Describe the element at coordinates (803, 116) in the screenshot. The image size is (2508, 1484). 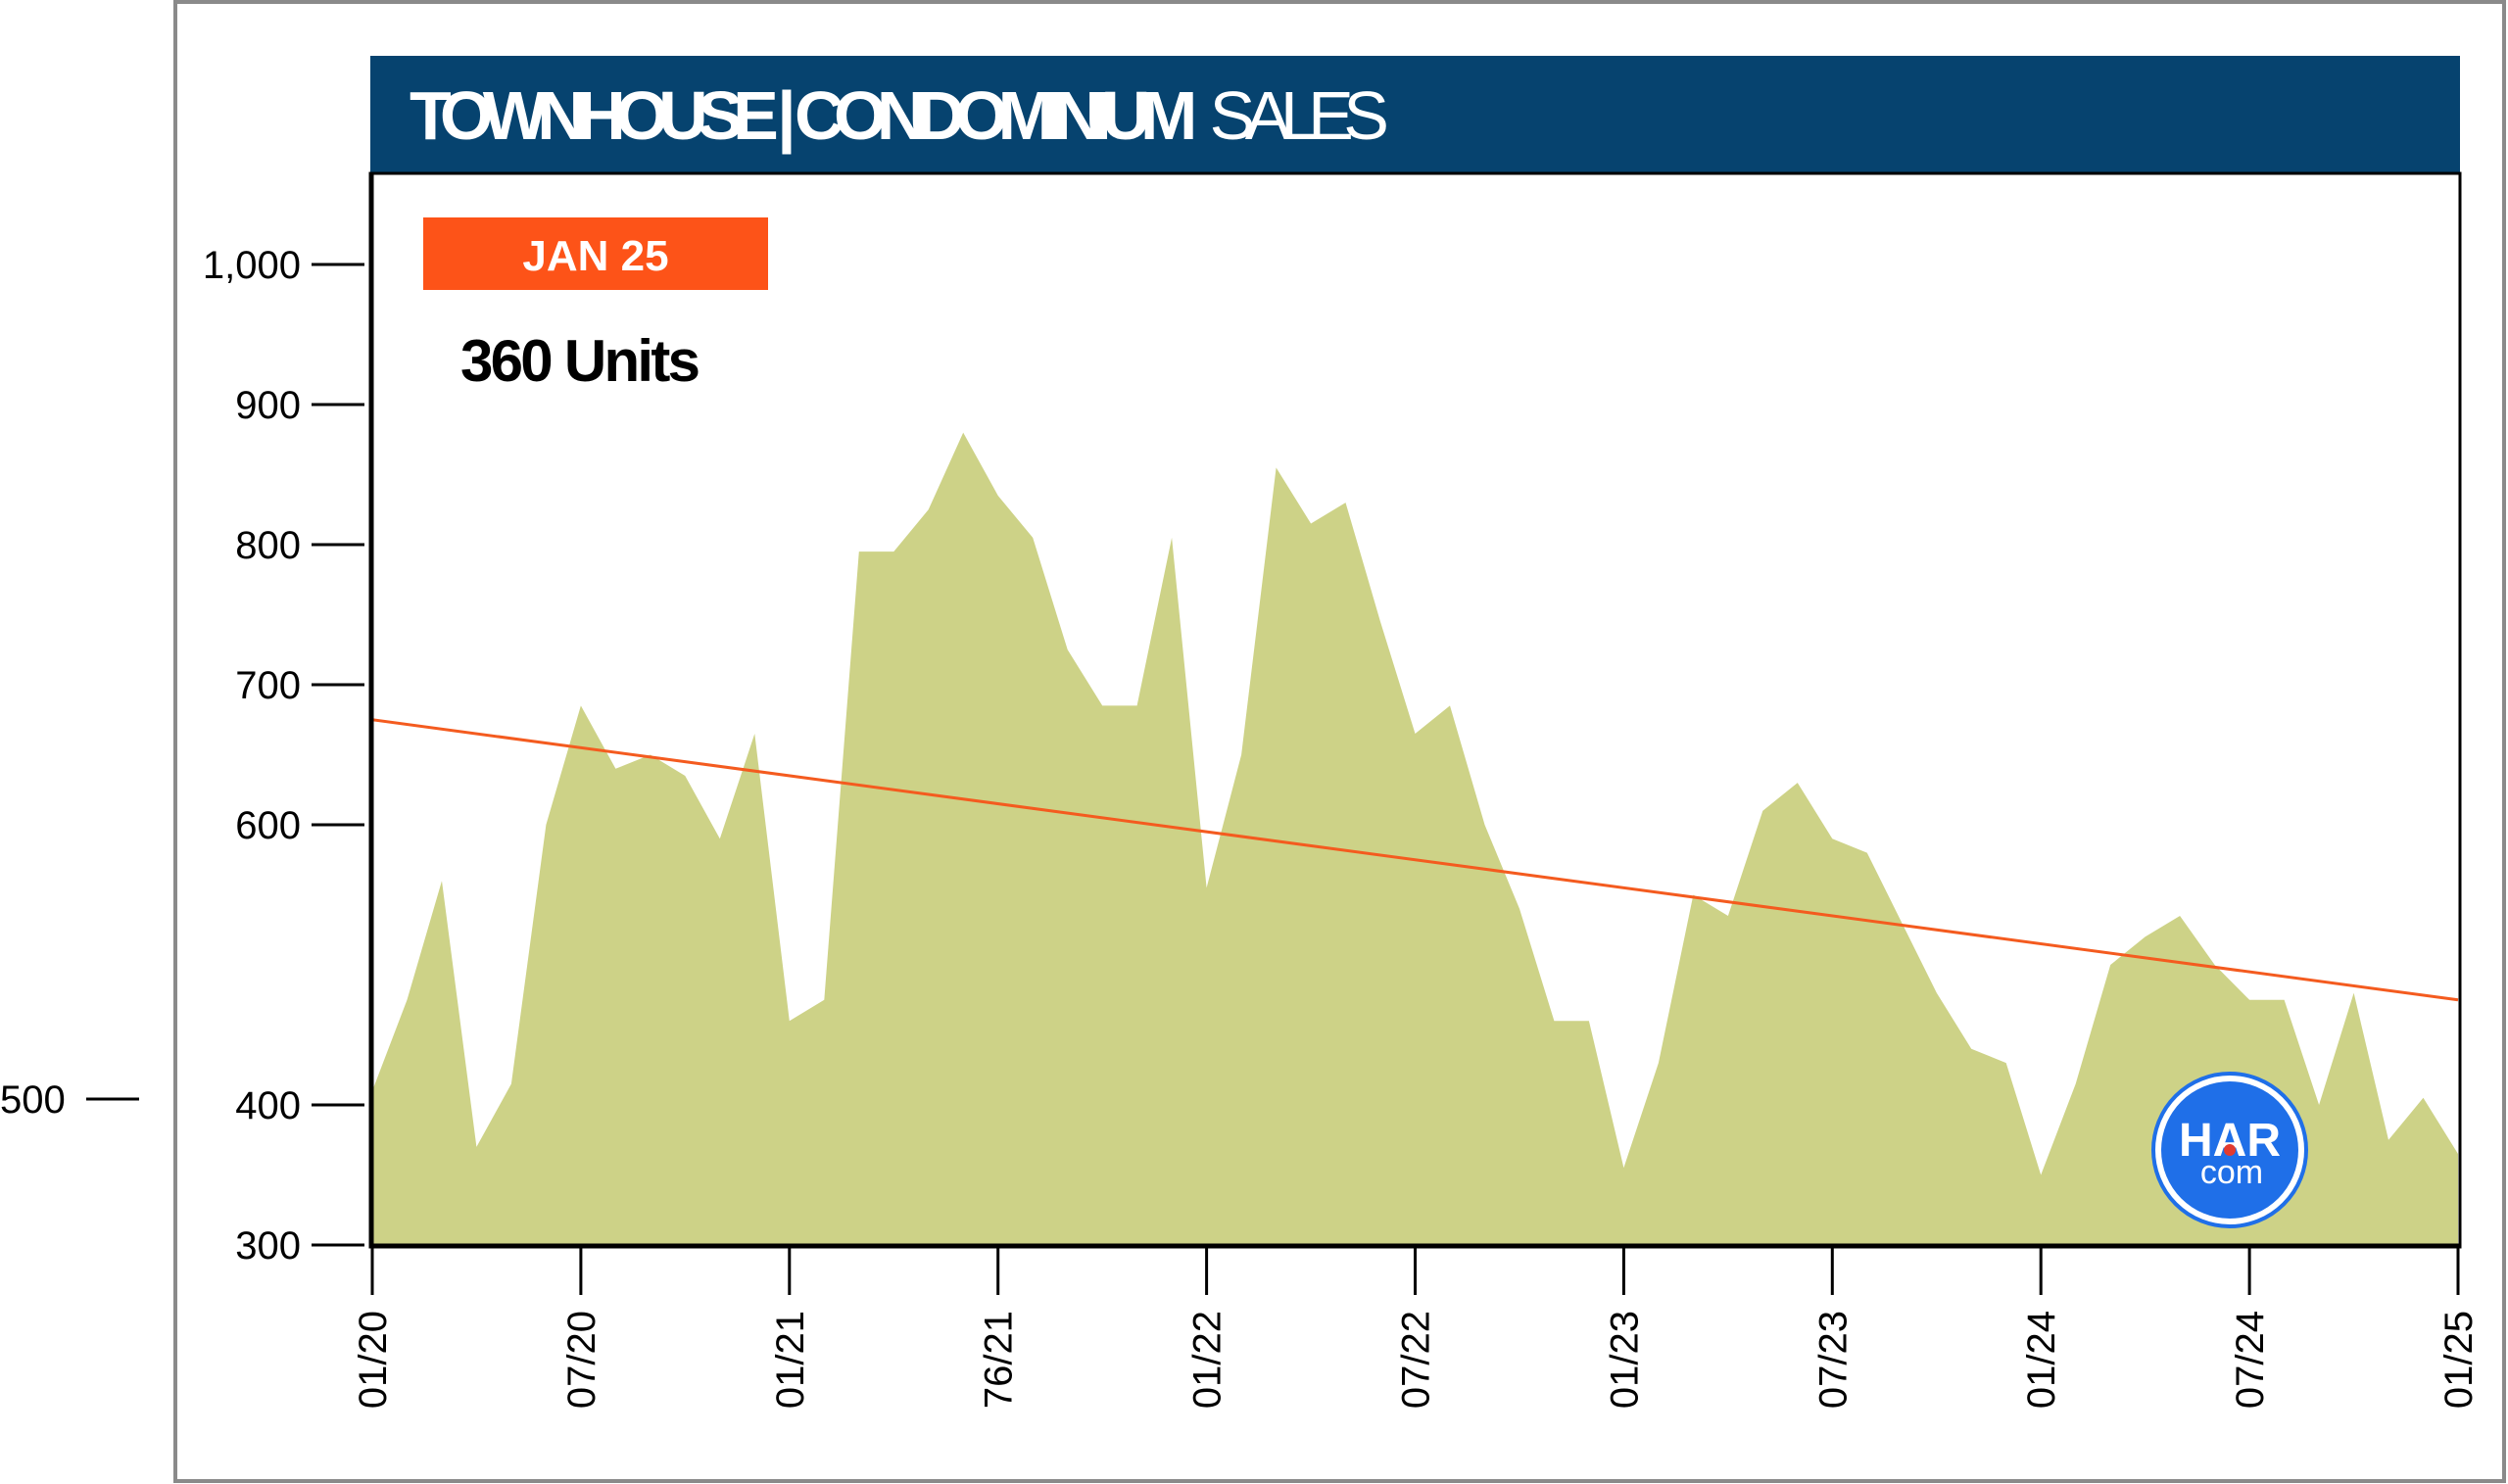
I see `chart-title-bold: TOWNHOUSE | CONDOMINIUM` at that location.